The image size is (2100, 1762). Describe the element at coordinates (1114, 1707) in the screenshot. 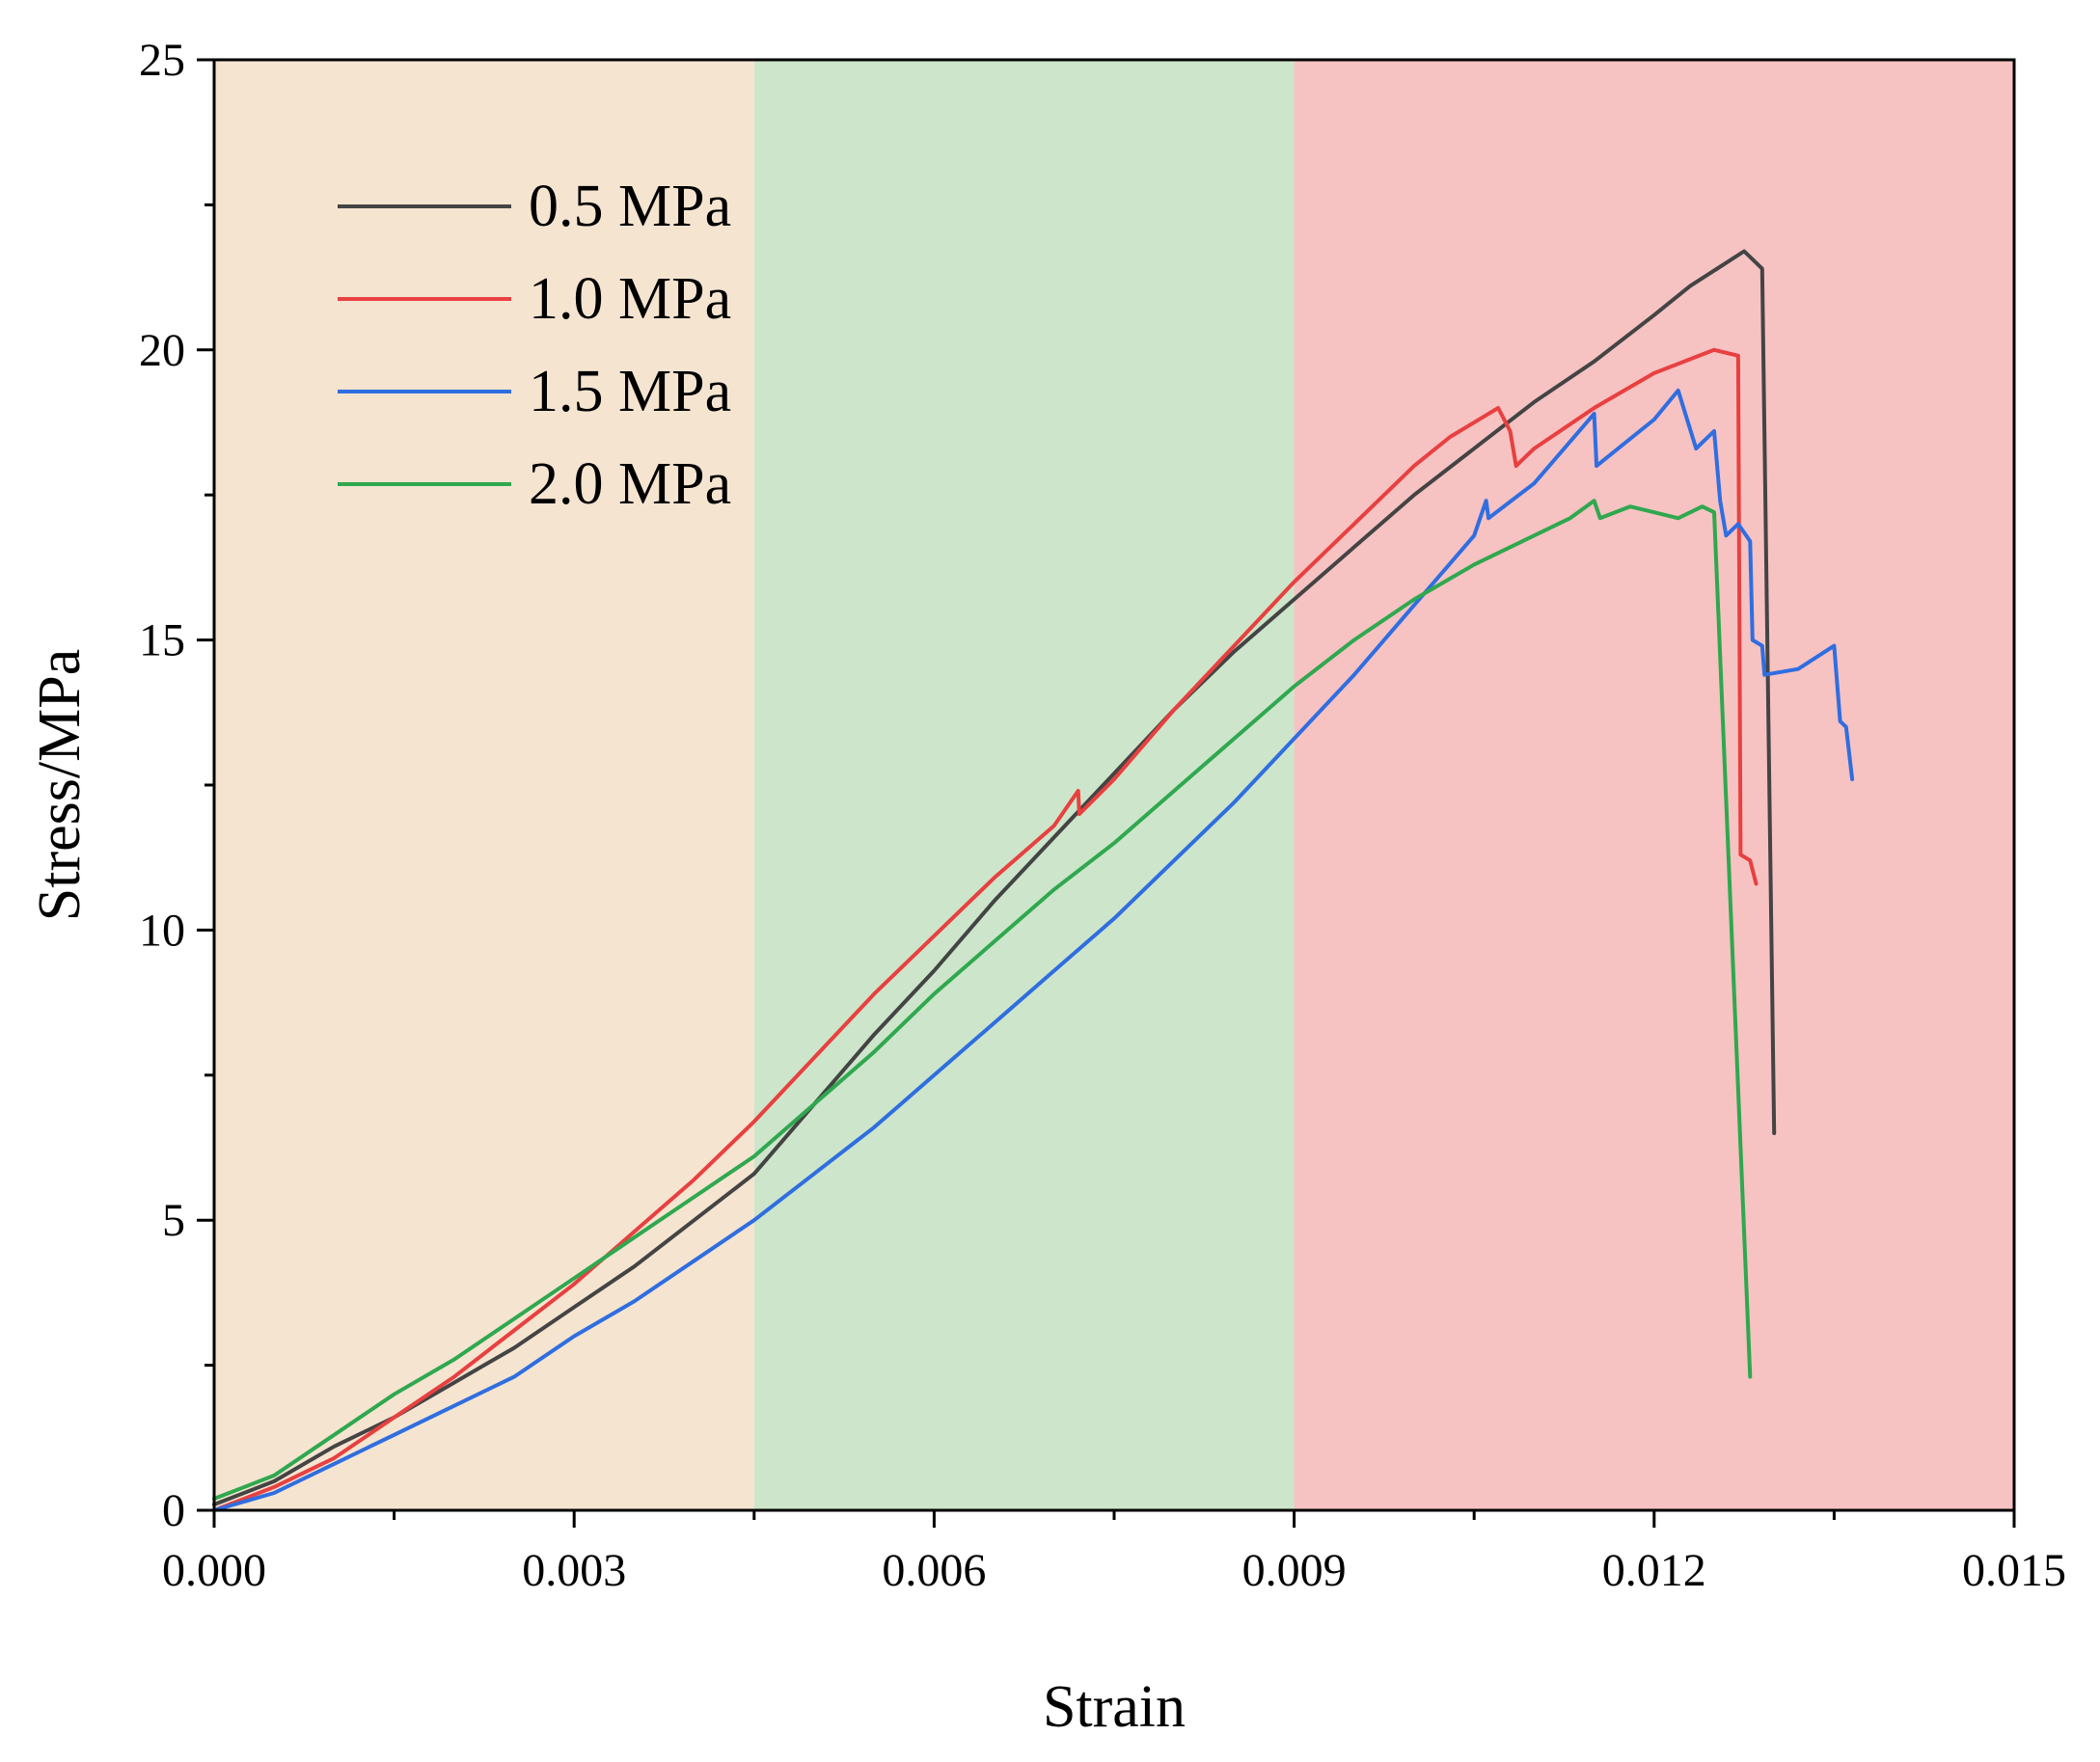

I see `x-axis-title: Strain` at that location.